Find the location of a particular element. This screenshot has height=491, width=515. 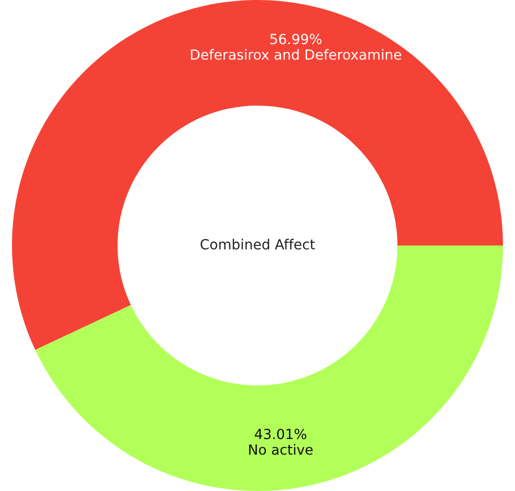

slice-label: No active is located at coordinates (281, 449).